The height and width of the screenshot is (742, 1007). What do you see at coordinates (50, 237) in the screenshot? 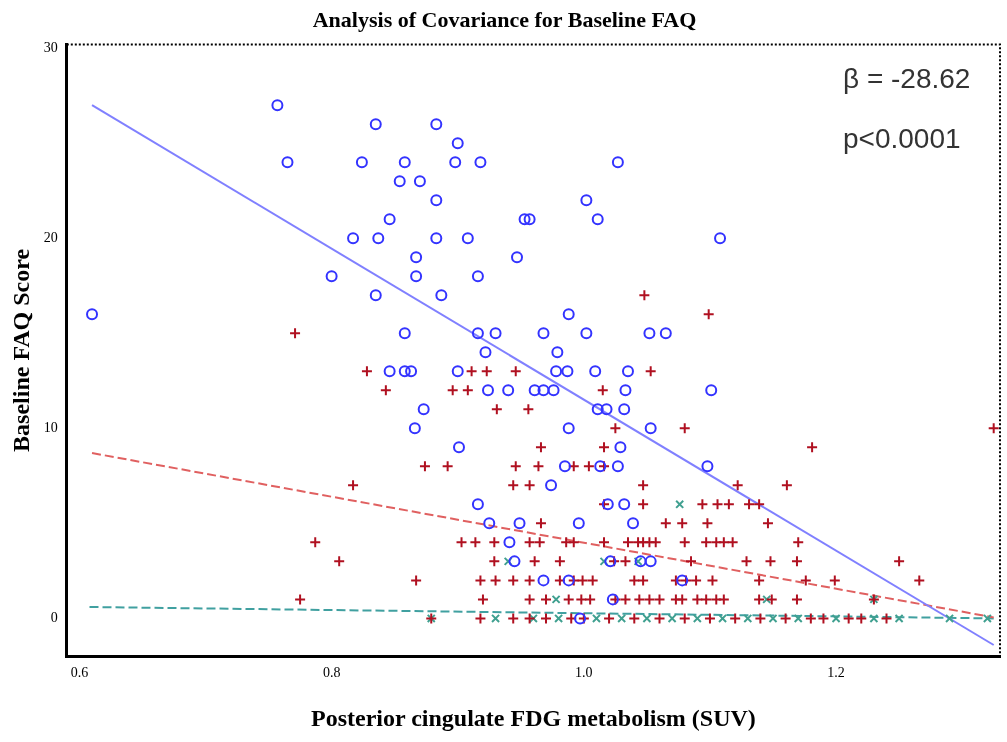
I see `y-tick-label: 20` at bounding box center [50, 237].